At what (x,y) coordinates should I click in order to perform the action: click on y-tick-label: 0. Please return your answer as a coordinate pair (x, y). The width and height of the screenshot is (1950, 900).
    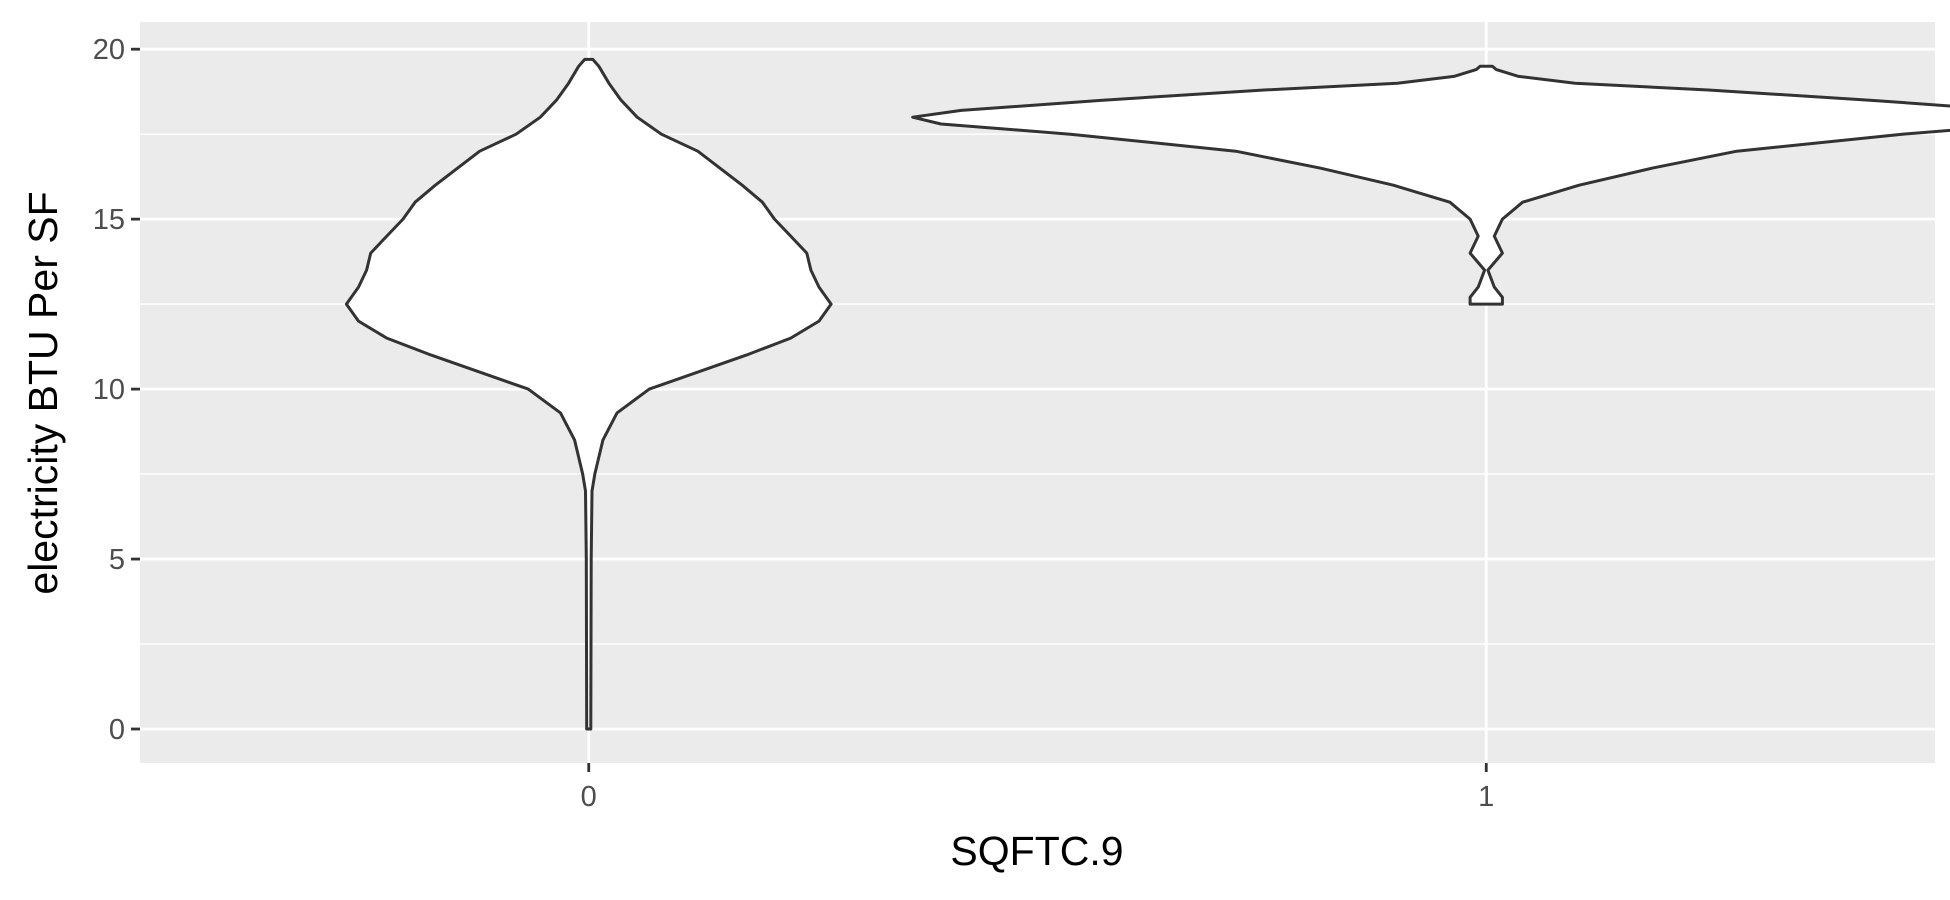
    Looking at the image, I should click on (117, 730).